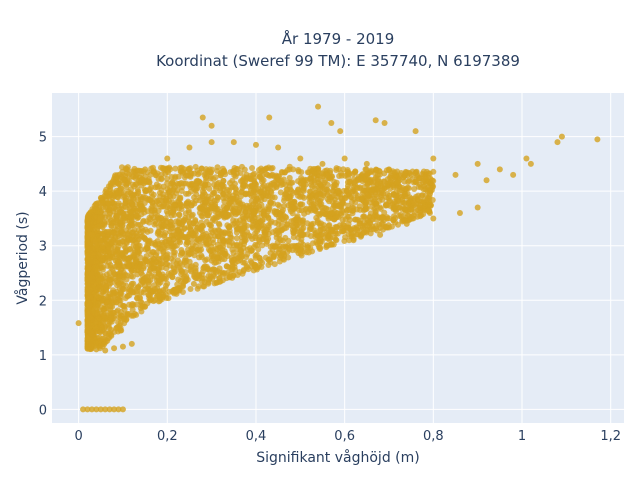  Describe the element at coordinates (43, 192) in the screenshot. I see `y-tick-label: 4` at that location.